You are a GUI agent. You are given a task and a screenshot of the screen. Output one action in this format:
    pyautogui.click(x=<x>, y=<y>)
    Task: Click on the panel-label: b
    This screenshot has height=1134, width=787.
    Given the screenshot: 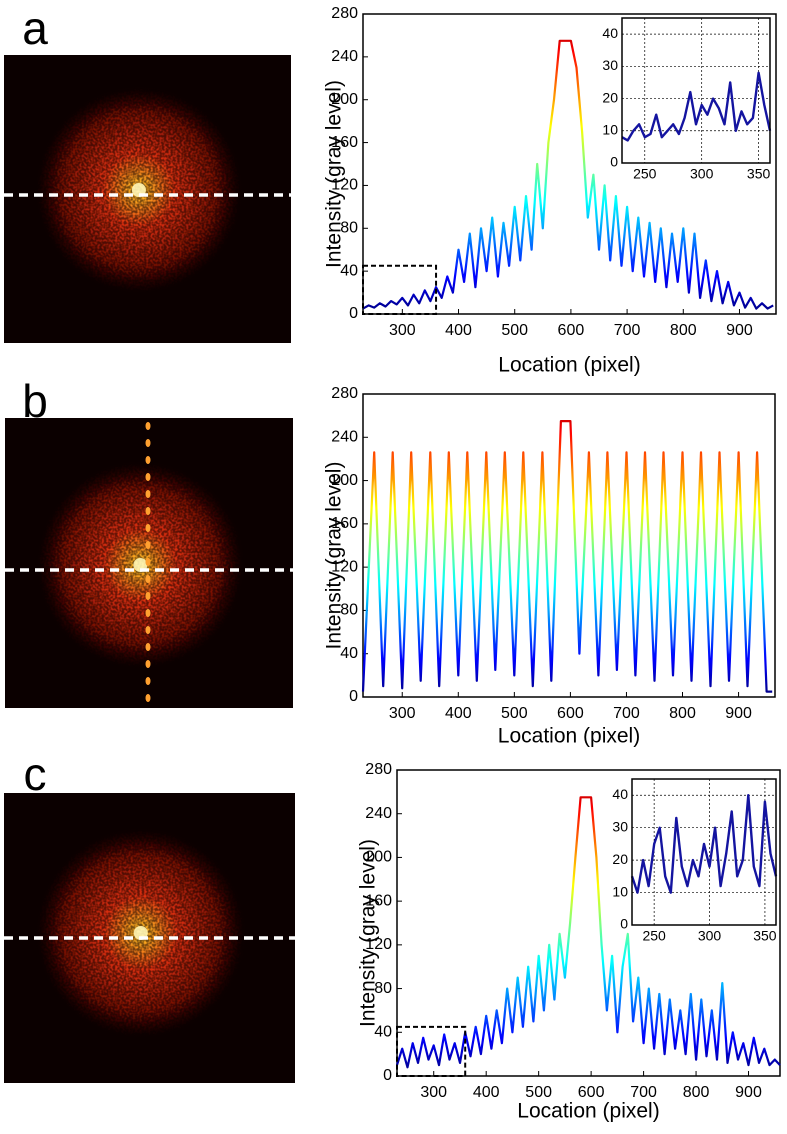 What is the action you would take?
    pyautogui.click(x=35, y=401)
    